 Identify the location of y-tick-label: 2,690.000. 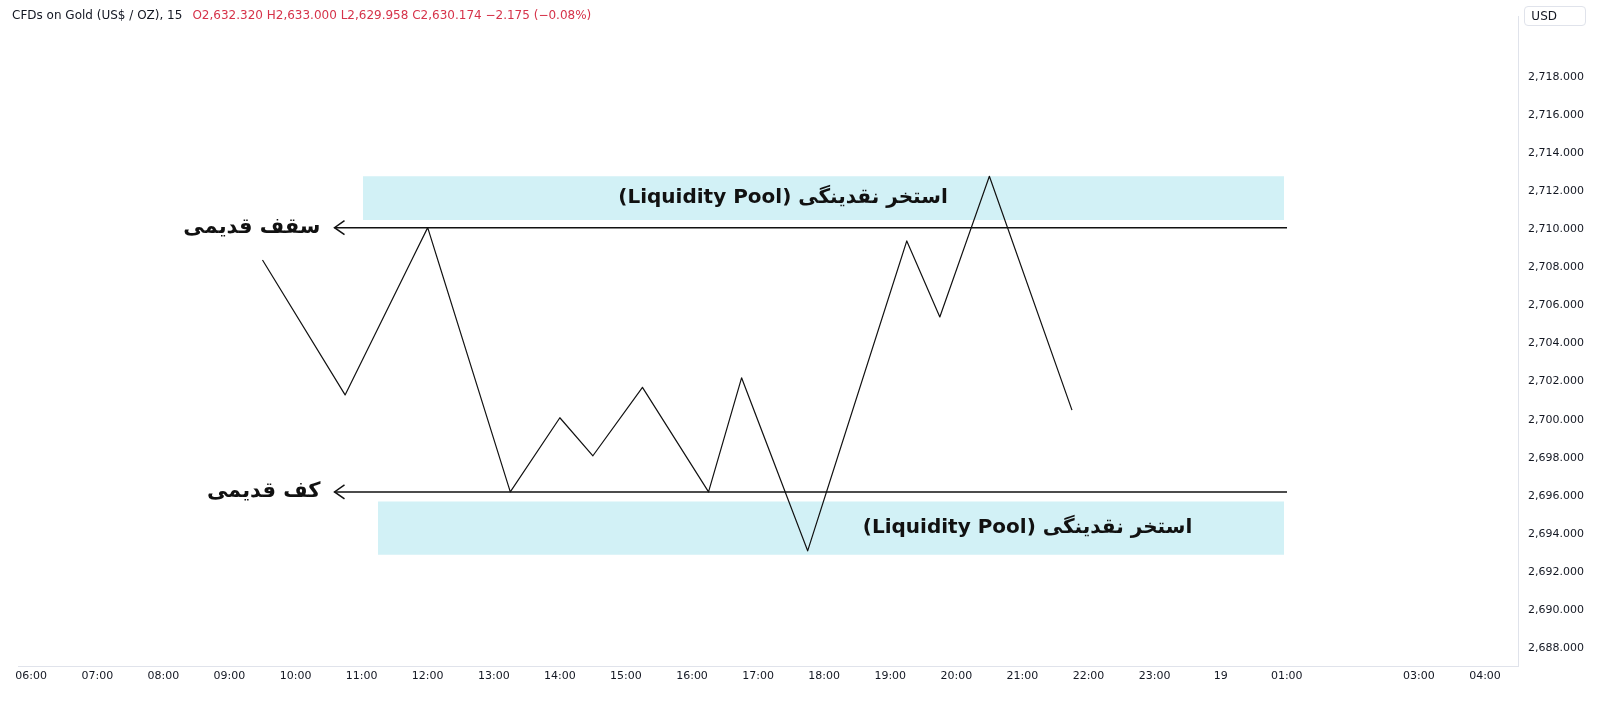
(1556, 609).